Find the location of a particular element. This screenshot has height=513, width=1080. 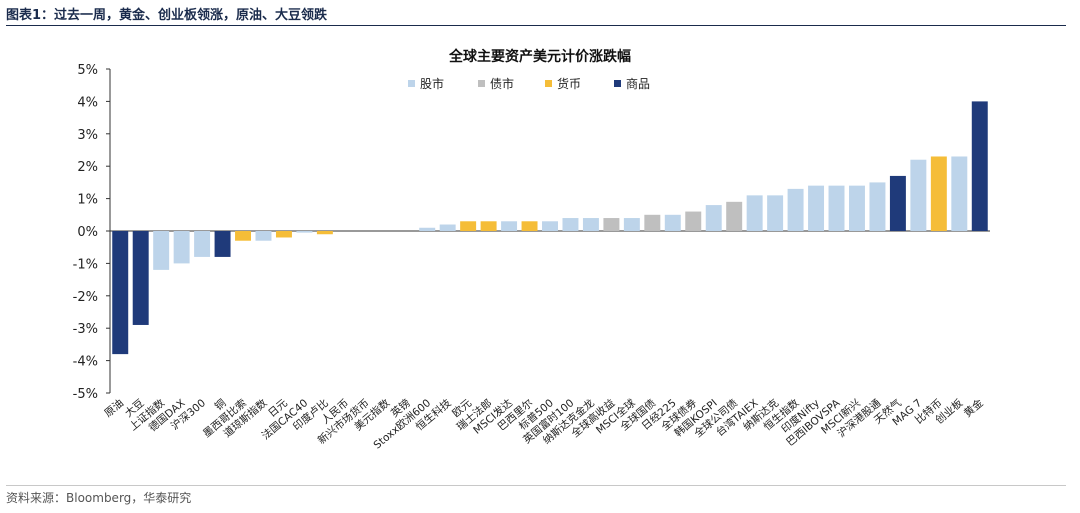

y-tick-label: 3% is located at coordinates (87, 135).